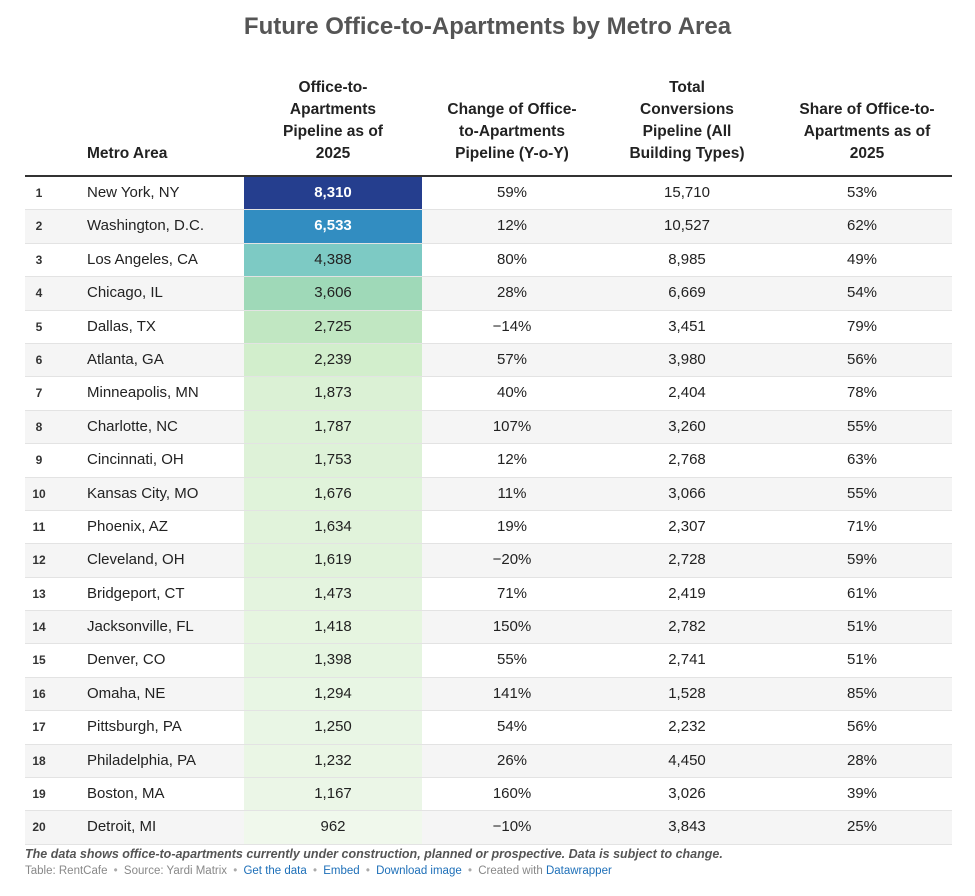 This screenshot has width=975, height=896. I want to click on pipeline-cell: 1,167, so click(333, 794).